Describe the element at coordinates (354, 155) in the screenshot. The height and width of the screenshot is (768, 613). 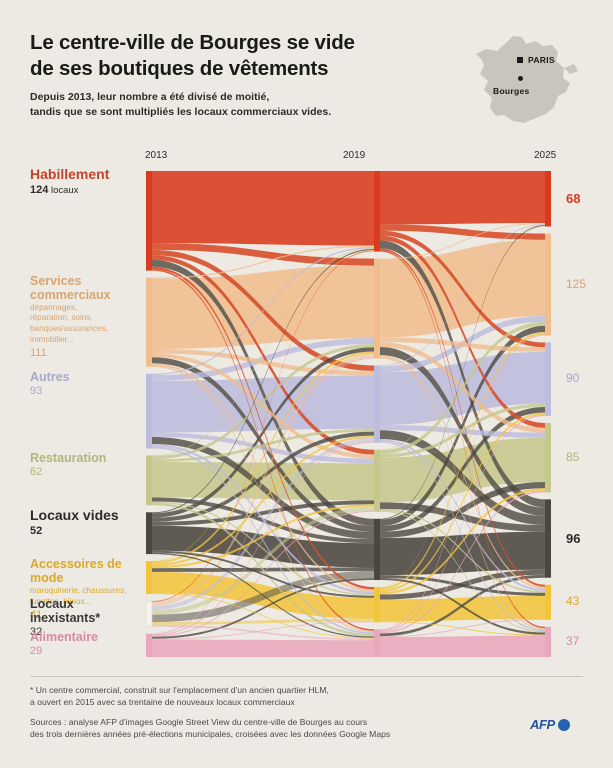
I see `year-label-2019: 2019` at that location.